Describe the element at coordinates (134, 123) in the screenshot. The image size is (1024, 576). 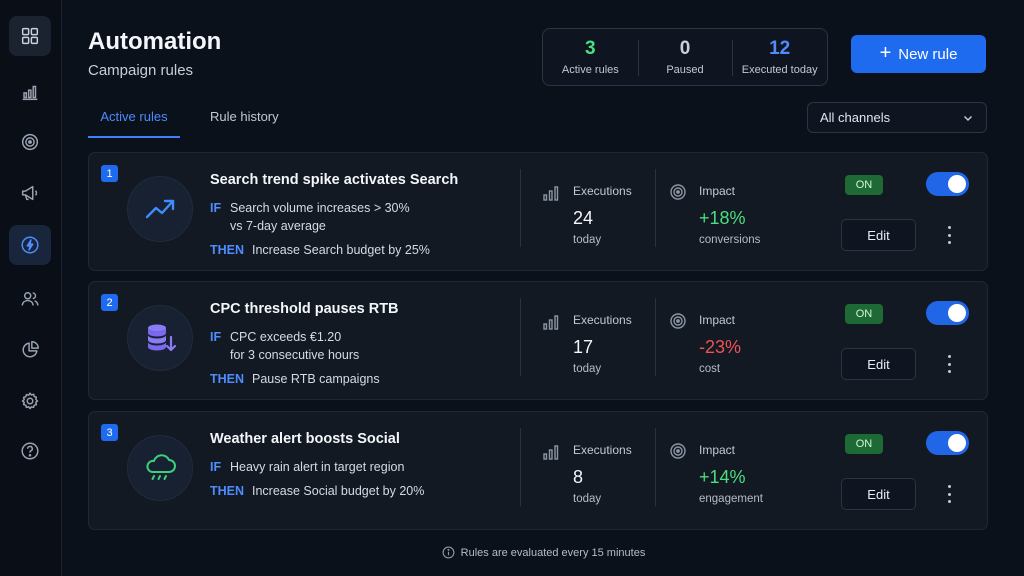
I see `tab-active-rules: Active rules` at that location.